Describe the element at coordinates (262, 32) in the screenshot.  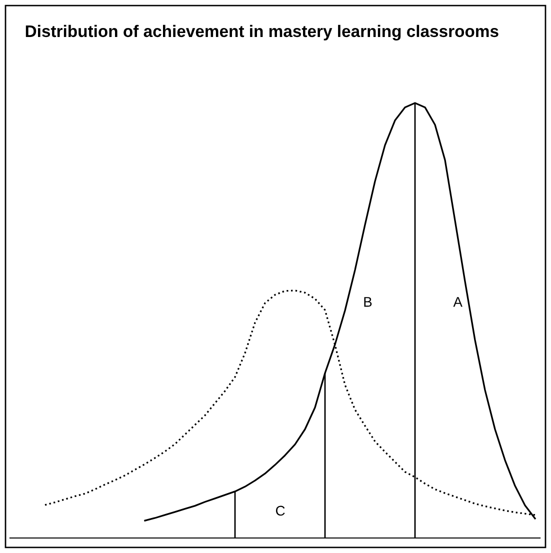
I see `chart-title: Distribution of achievement in mastery learning classrooms` at that location.